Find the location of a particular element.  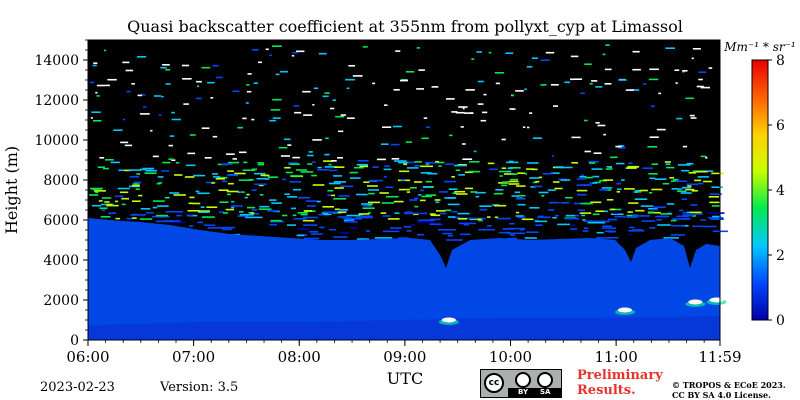

badge-strip: BY SA is located at coordinates (534, 392).